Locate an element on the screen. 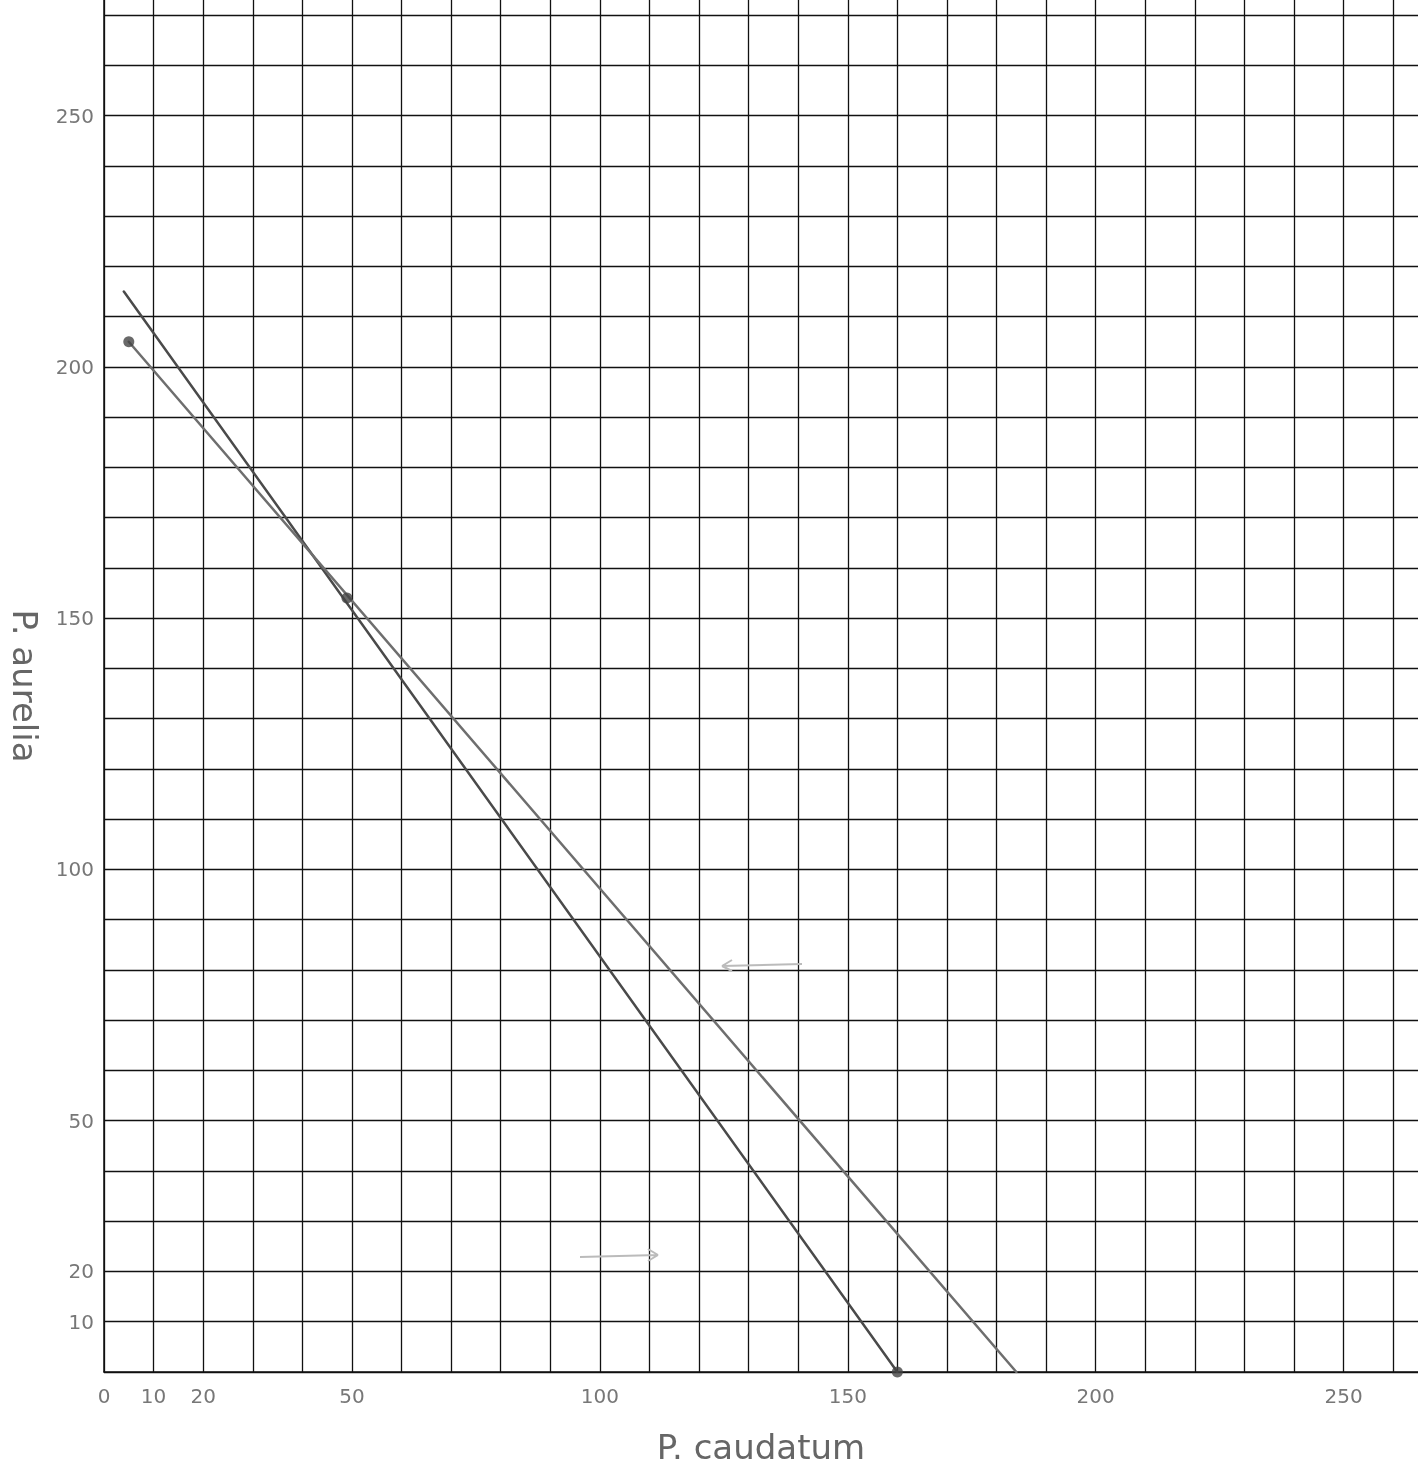 This screenshot has width=1418, height=1484. y-tick-label: 150 is located at coordinates (74, 618).